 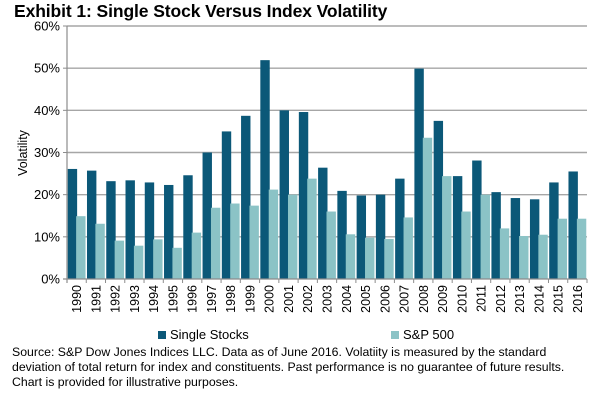 I want to click on x-tick-label: 2011, so click(x=482, y=298).